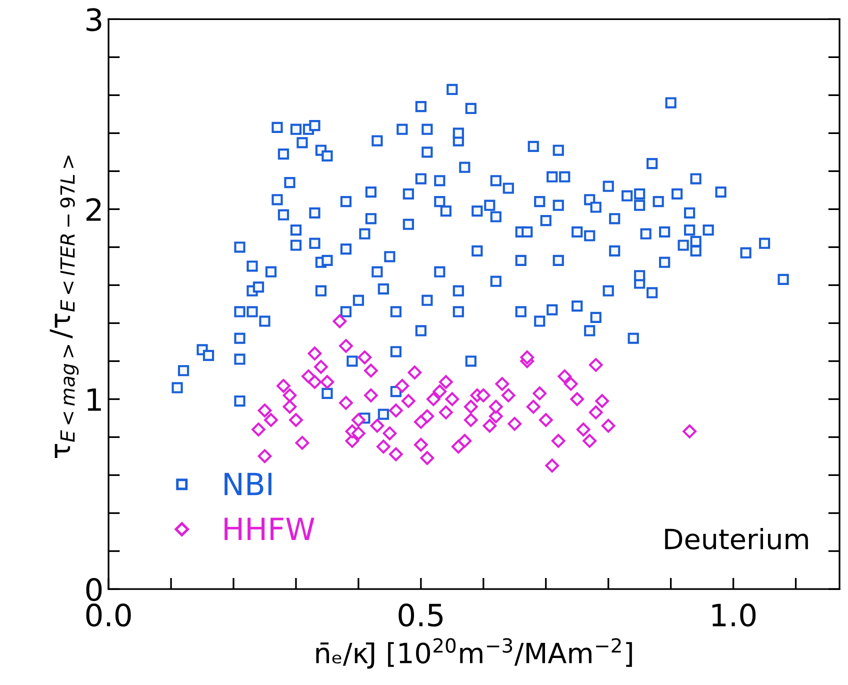 The width and height of the screenshot is (848, 685). I want to click on legend-label: HHFW, so click(269, 529).